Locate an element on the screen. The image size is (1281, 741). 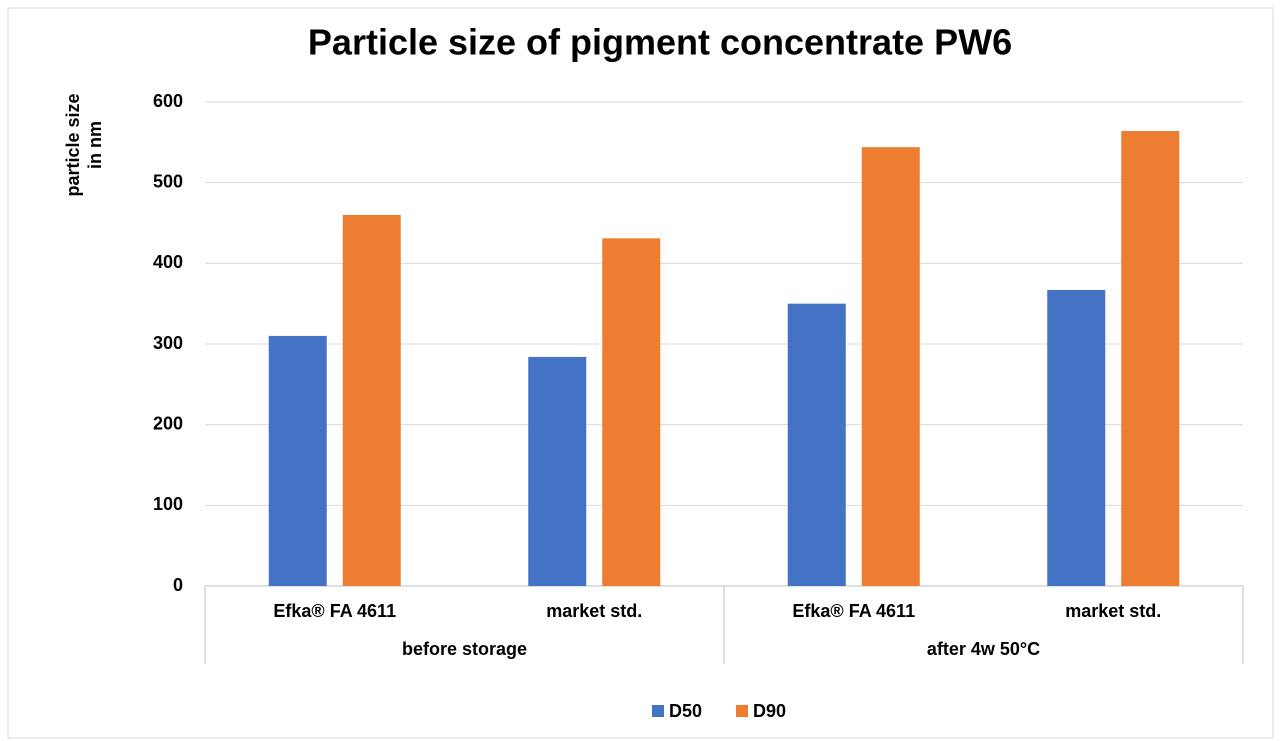
y-tick-label: 200 is located at coordinates (168, 423).